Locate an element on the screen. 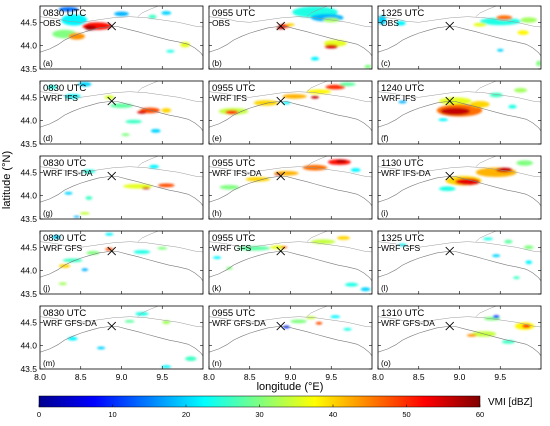 This screenshot has height=426, width=550. y-tick-label: 43.5 is located at coordinates (28, 369).